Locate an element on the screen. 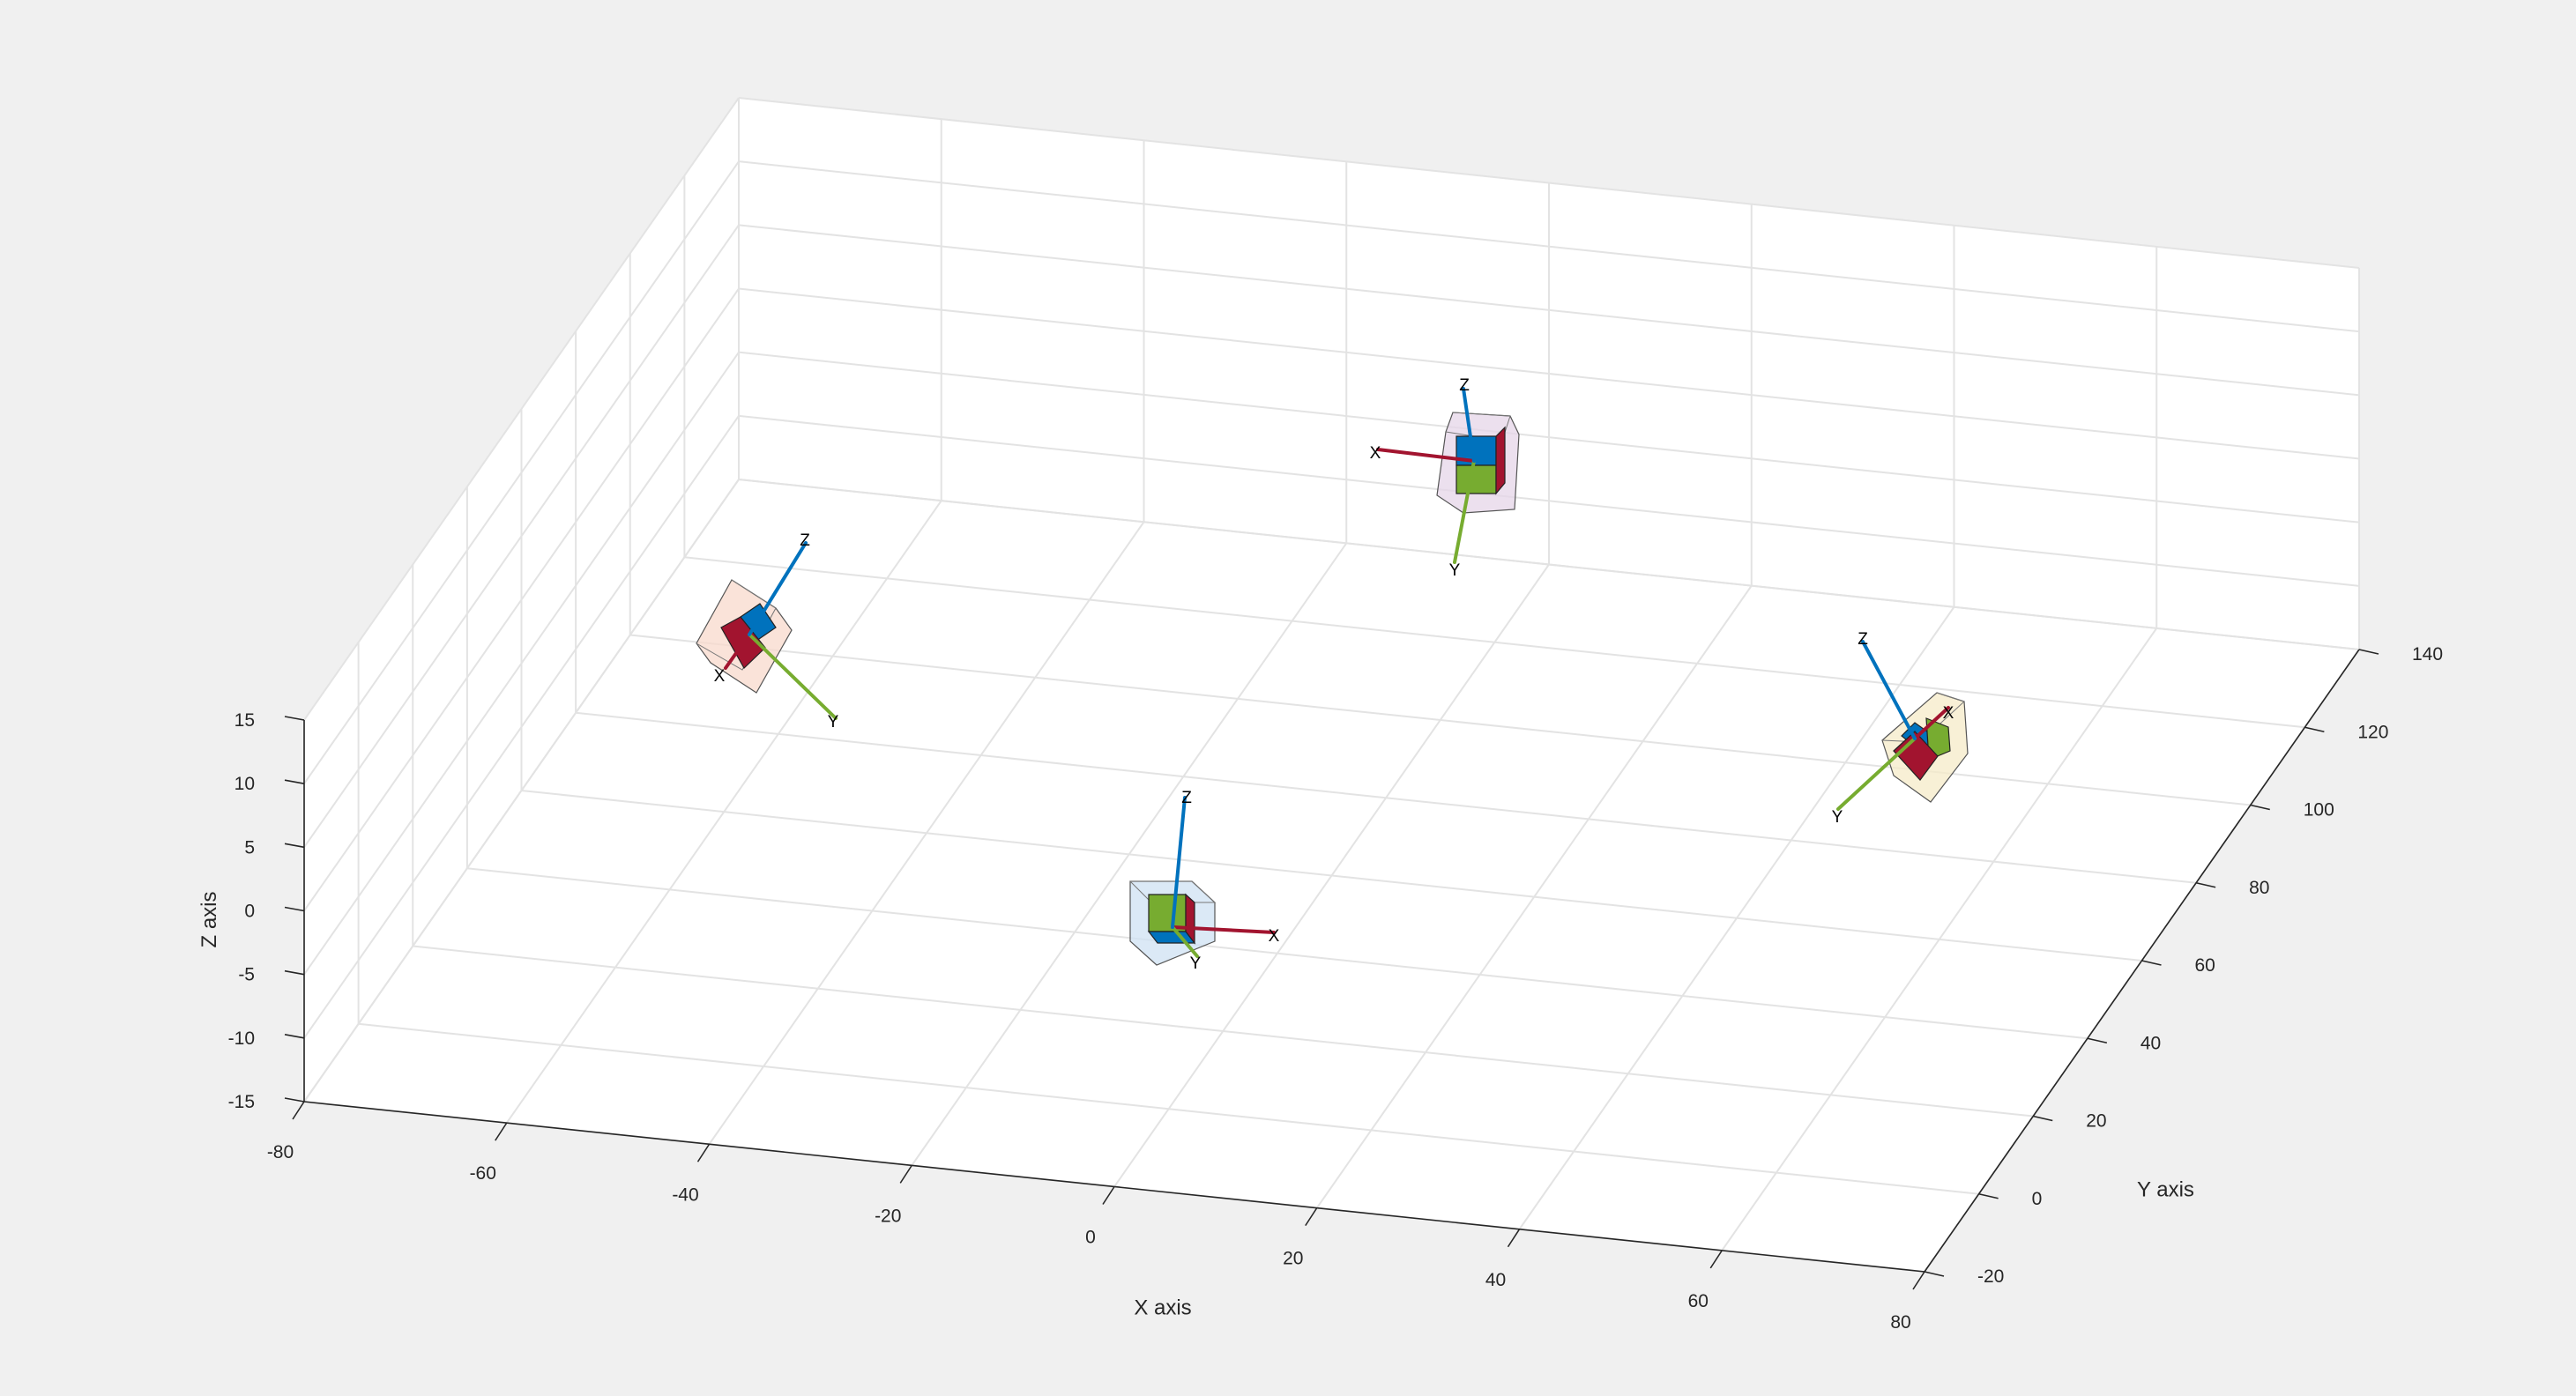  y-tick-label: 60 is located at coordinates (2205, 965).